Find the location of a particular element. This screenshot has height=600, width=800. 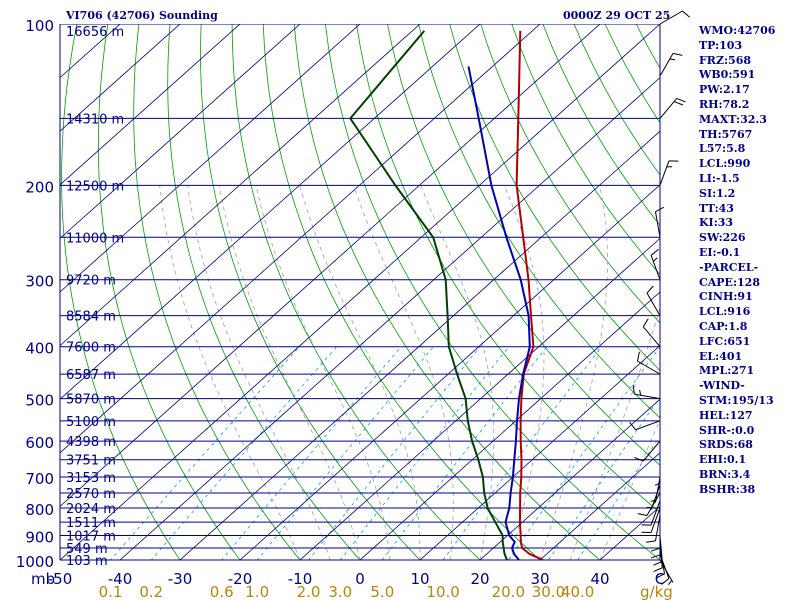

index-label: BSHR is located at coordinates (717, 489).